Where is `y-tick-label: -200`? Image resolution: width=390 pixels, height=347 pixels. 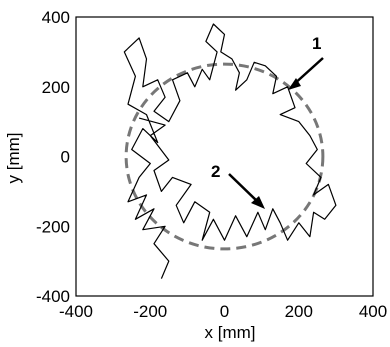
y-tick-label: -200 is located at coordinates (53, 226).